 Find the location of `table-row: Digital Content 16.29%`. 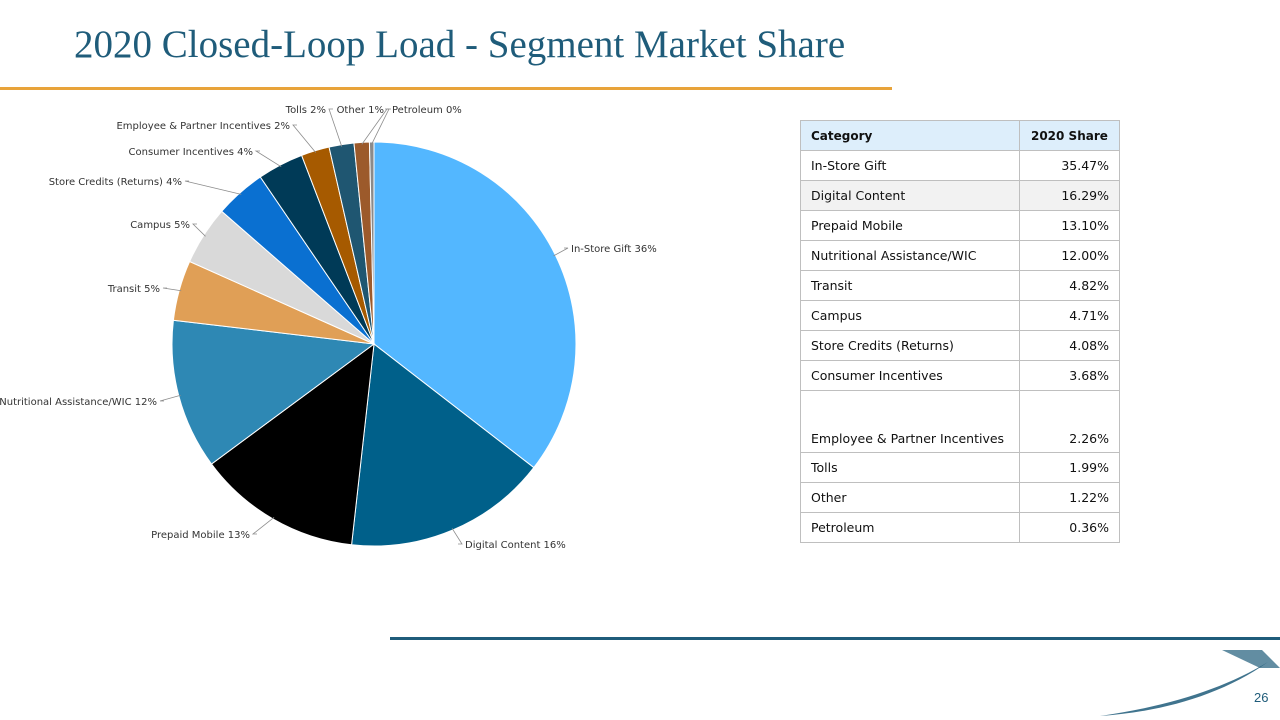

table-row: Digital Content 16.29% is located at coordinates (960, 195).